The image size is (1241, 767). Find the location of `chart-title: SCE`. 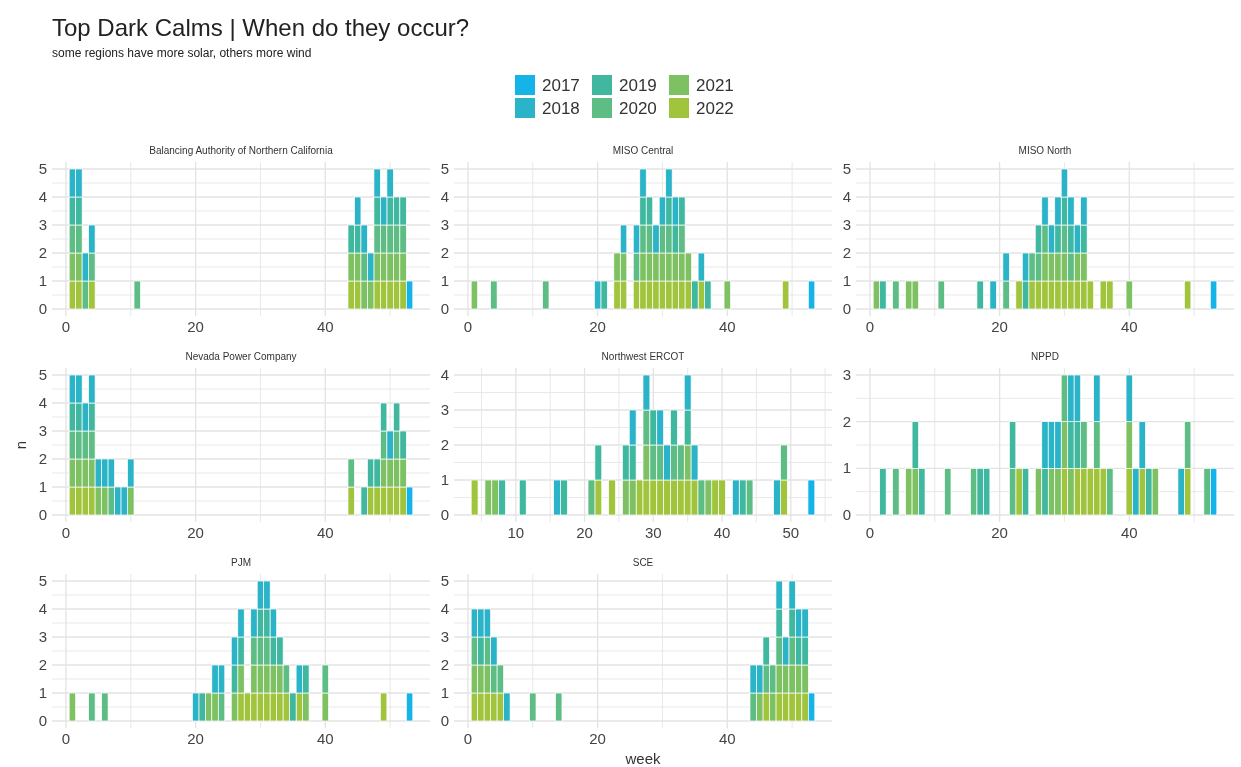

chart-title: SCE is located at coordinates (643, 562).